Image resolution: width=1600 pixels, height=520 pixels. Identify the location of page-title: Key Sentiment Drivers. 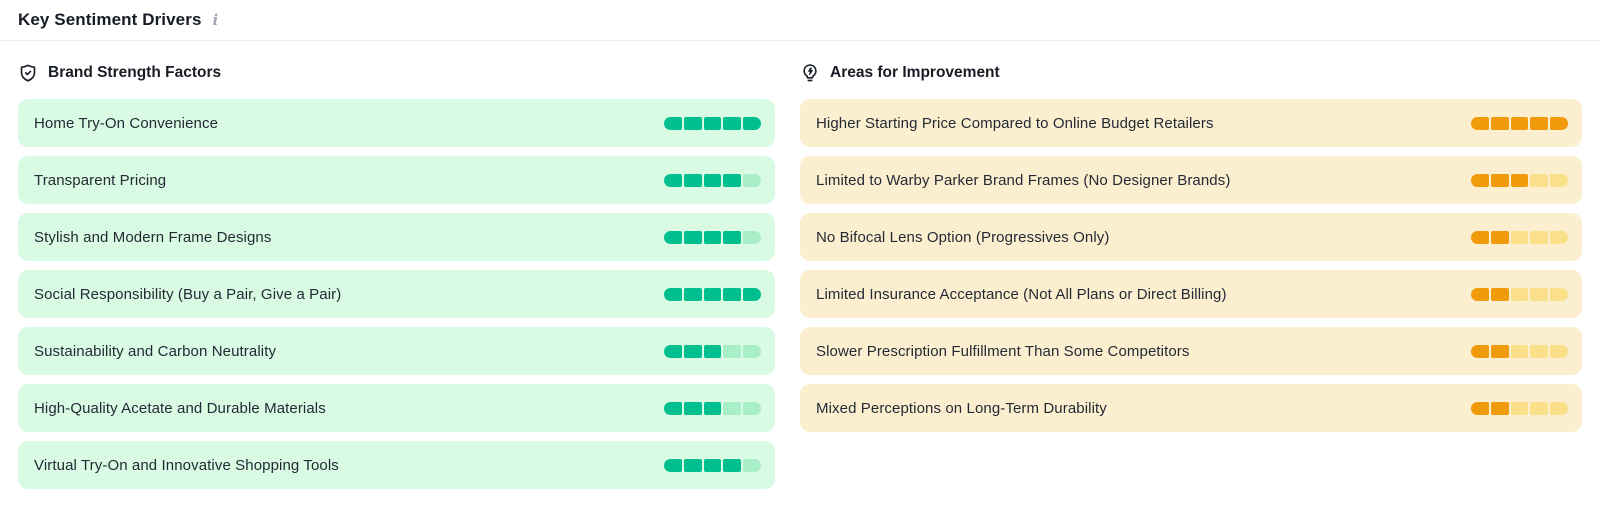
(110, 19).